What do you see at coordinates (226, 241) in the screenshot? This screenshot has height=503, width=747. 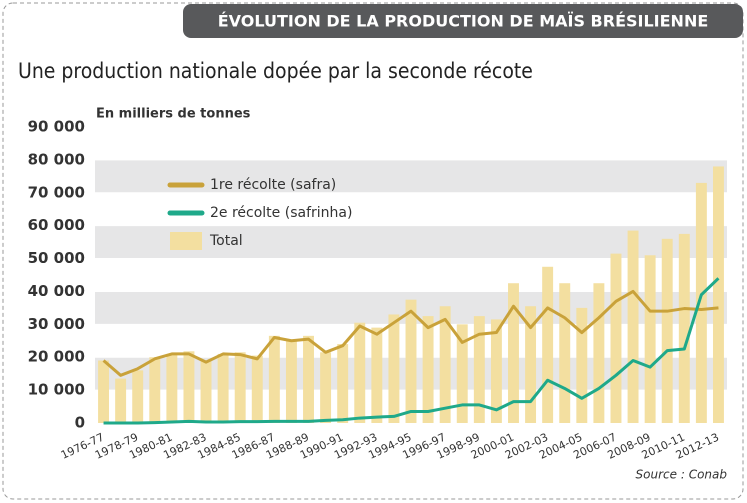 I see `legend-label: Total` at bounding box center [226, 241].